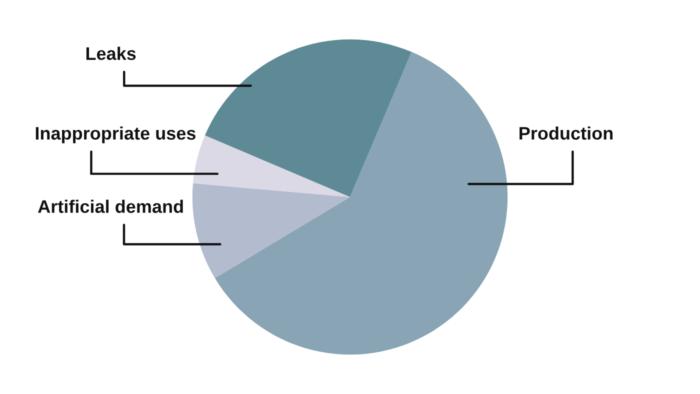 The height and width of the screenshot is (394, 700). Describe the element at coordinates (110, 206) in the screenshot. I see `slice-label: Artificial demand` at that location.